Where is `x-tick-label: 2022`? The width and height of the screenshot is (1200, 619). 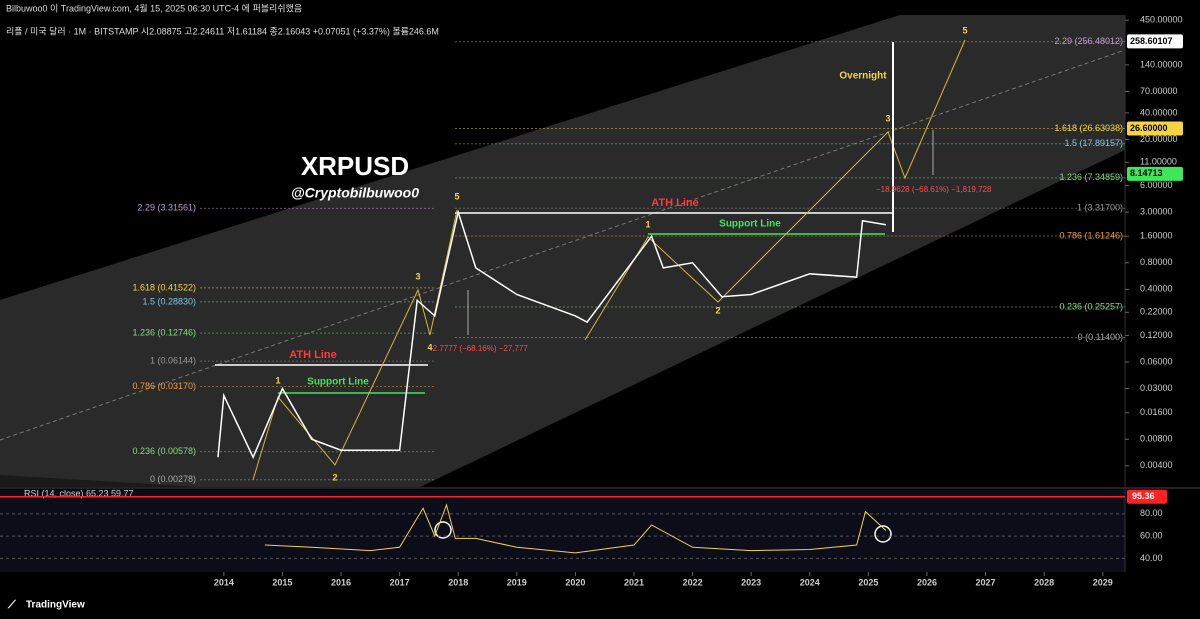
x-tick-label: 2022 is located at coordinates (693, 582).